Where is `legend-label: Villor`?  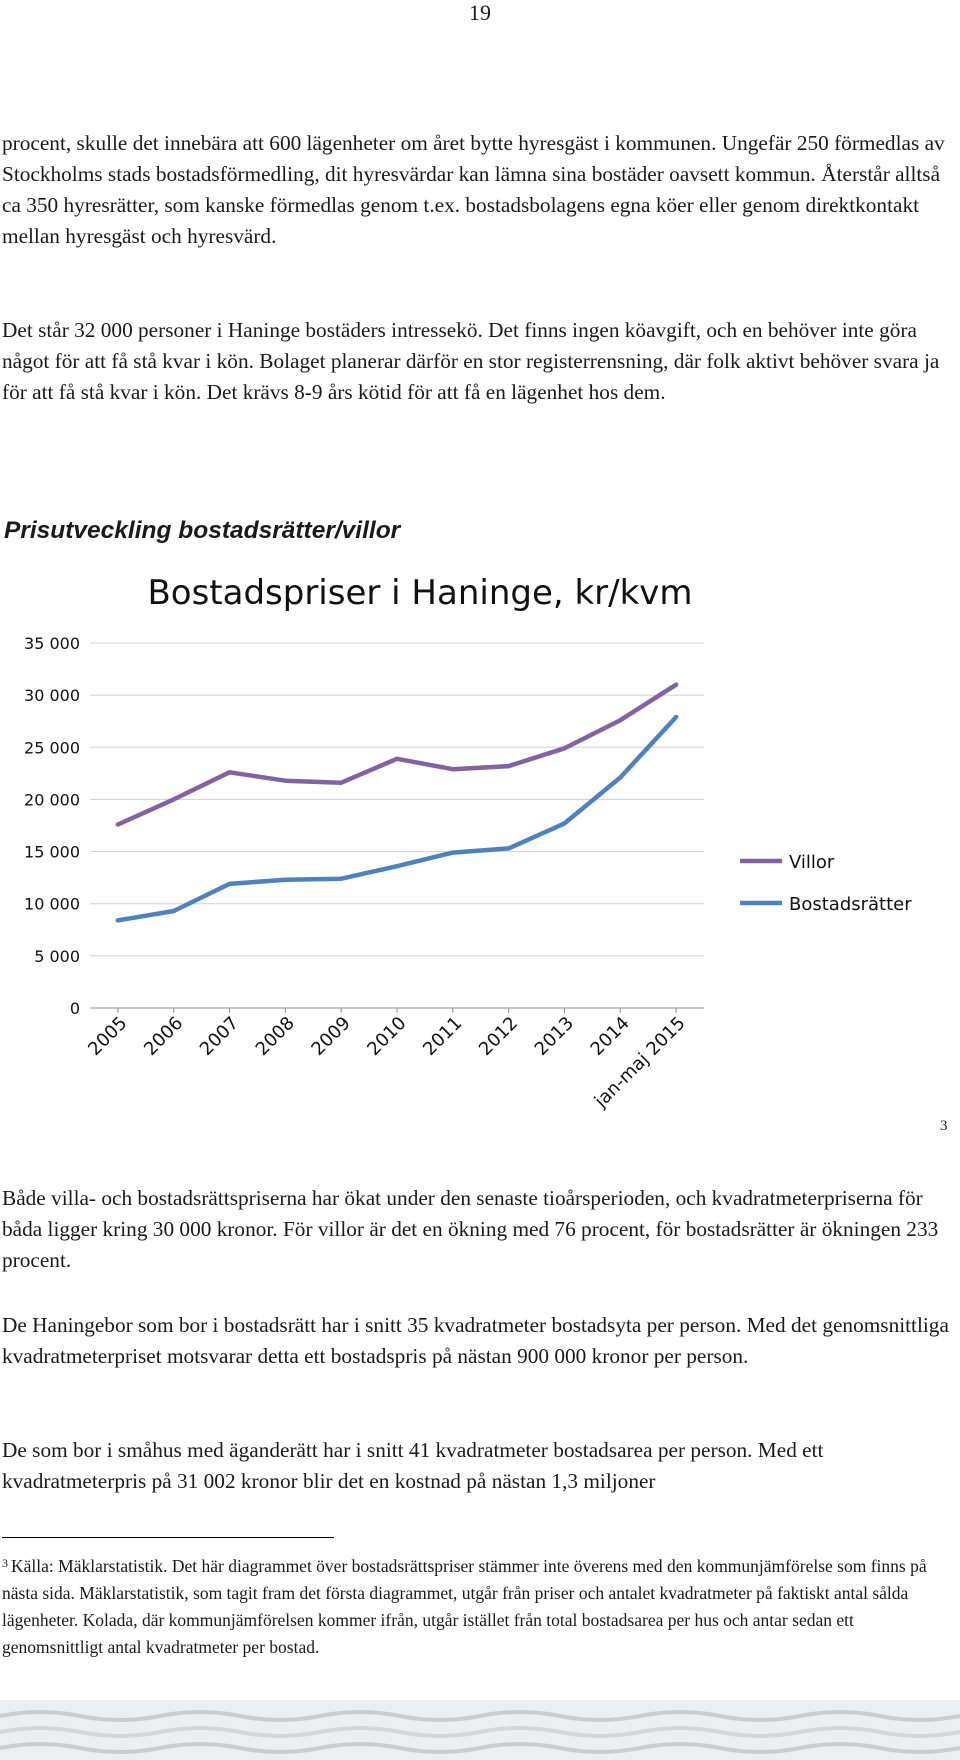
legend-label: Villor is located at coordinates (812, 862).